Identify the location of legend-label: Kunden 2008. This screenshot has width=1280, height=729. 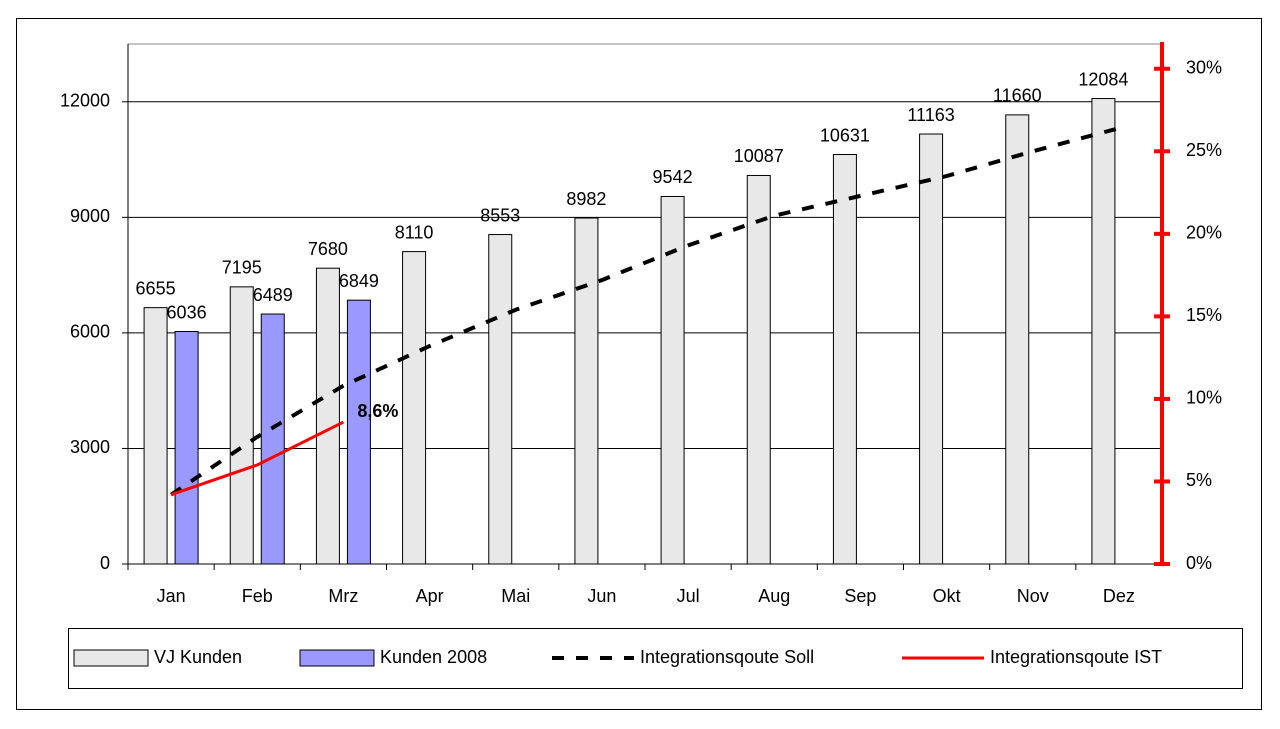
(433, 657).